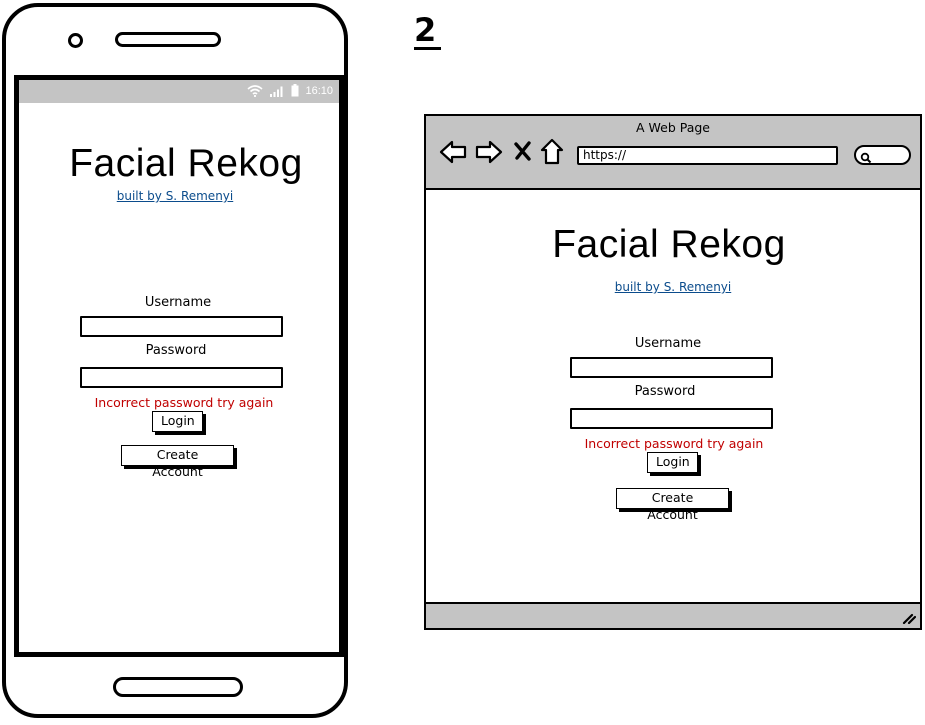  I want to click on home-icon, so click(552, 153).